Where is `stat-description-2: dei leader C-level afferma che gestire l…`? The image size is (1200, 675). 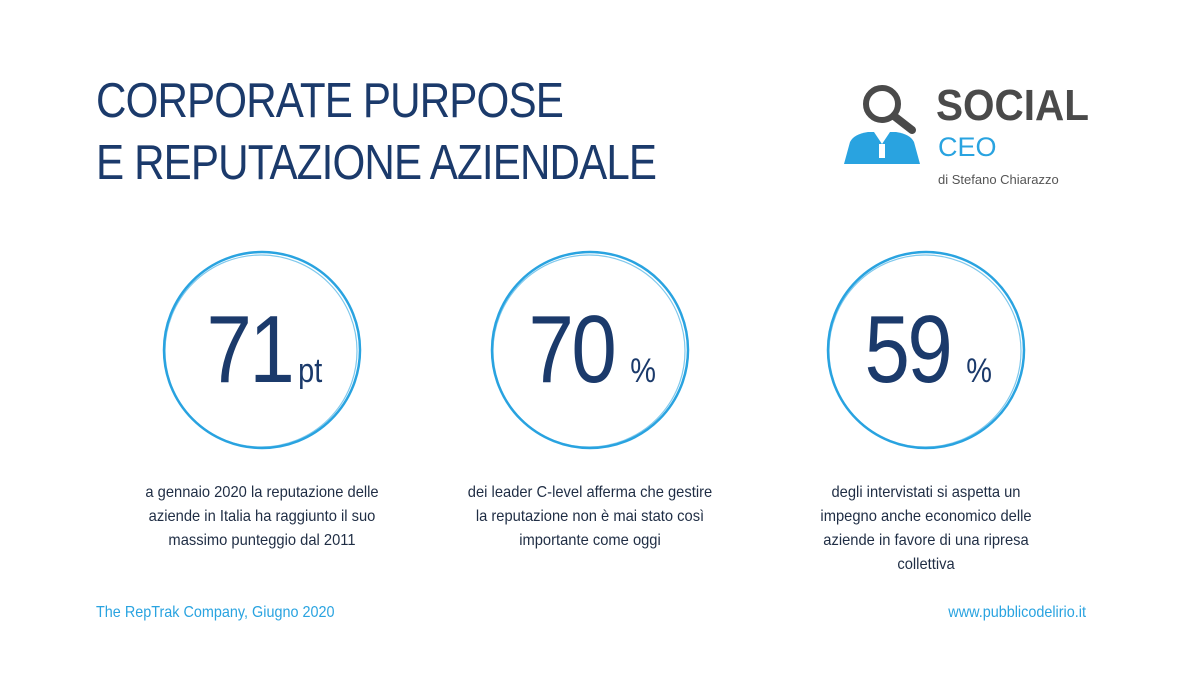
stat-description-2: dei leader C-level afferma che gestire l… is located at coordinates (590, 516).